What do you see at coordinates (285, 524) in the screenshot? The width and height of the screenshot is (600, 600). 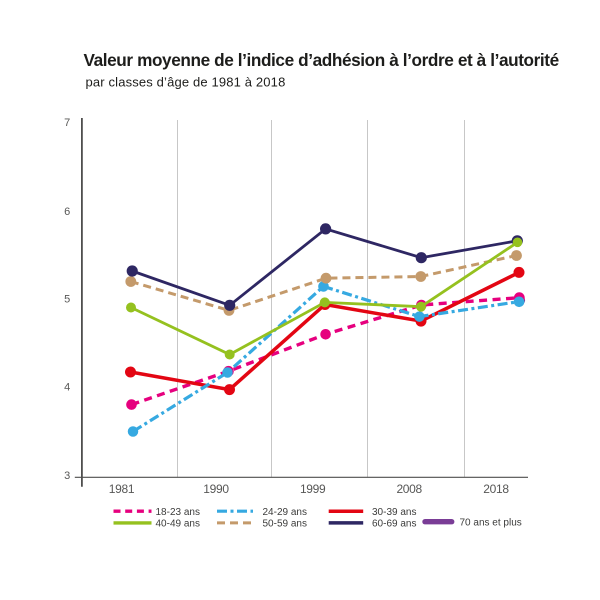 I see `svg-text: 50-59 ans` at bounding box center [285, 524].